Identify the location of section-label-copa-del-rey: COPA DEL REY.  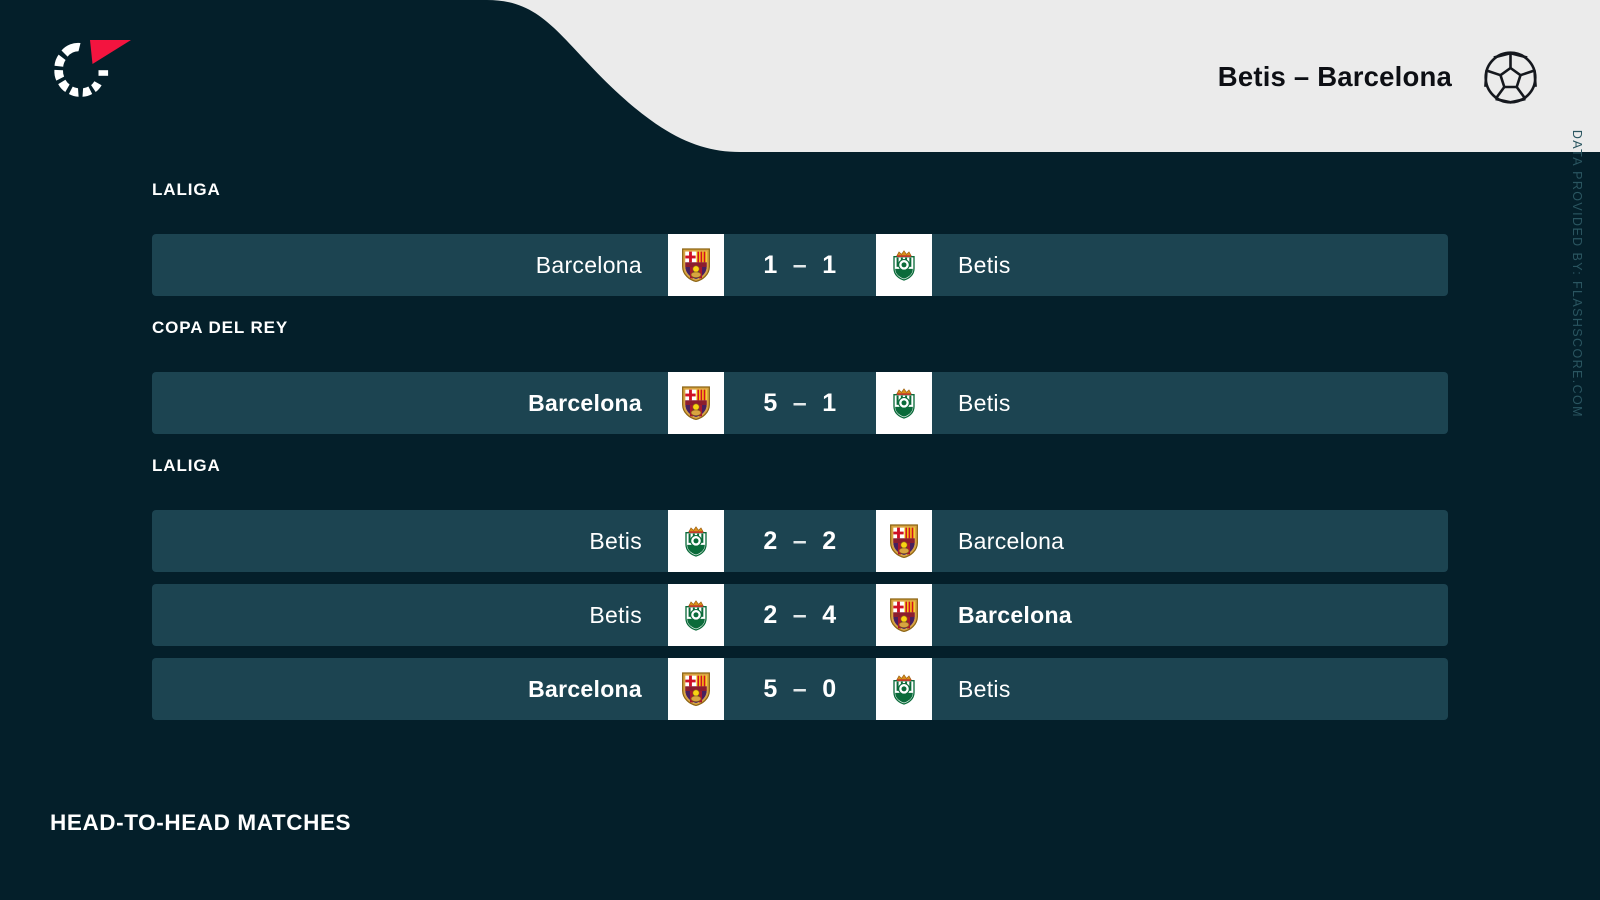
(220, 327).